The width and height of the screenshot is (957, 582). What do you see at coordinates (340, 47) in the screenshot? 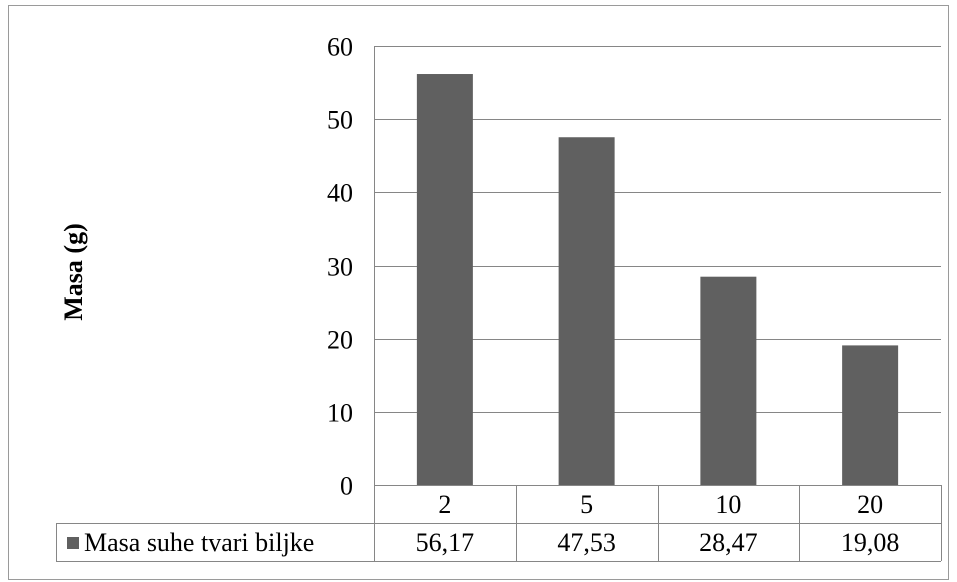
I see `y-tick-label: 60` at bounding box center [340, 47].